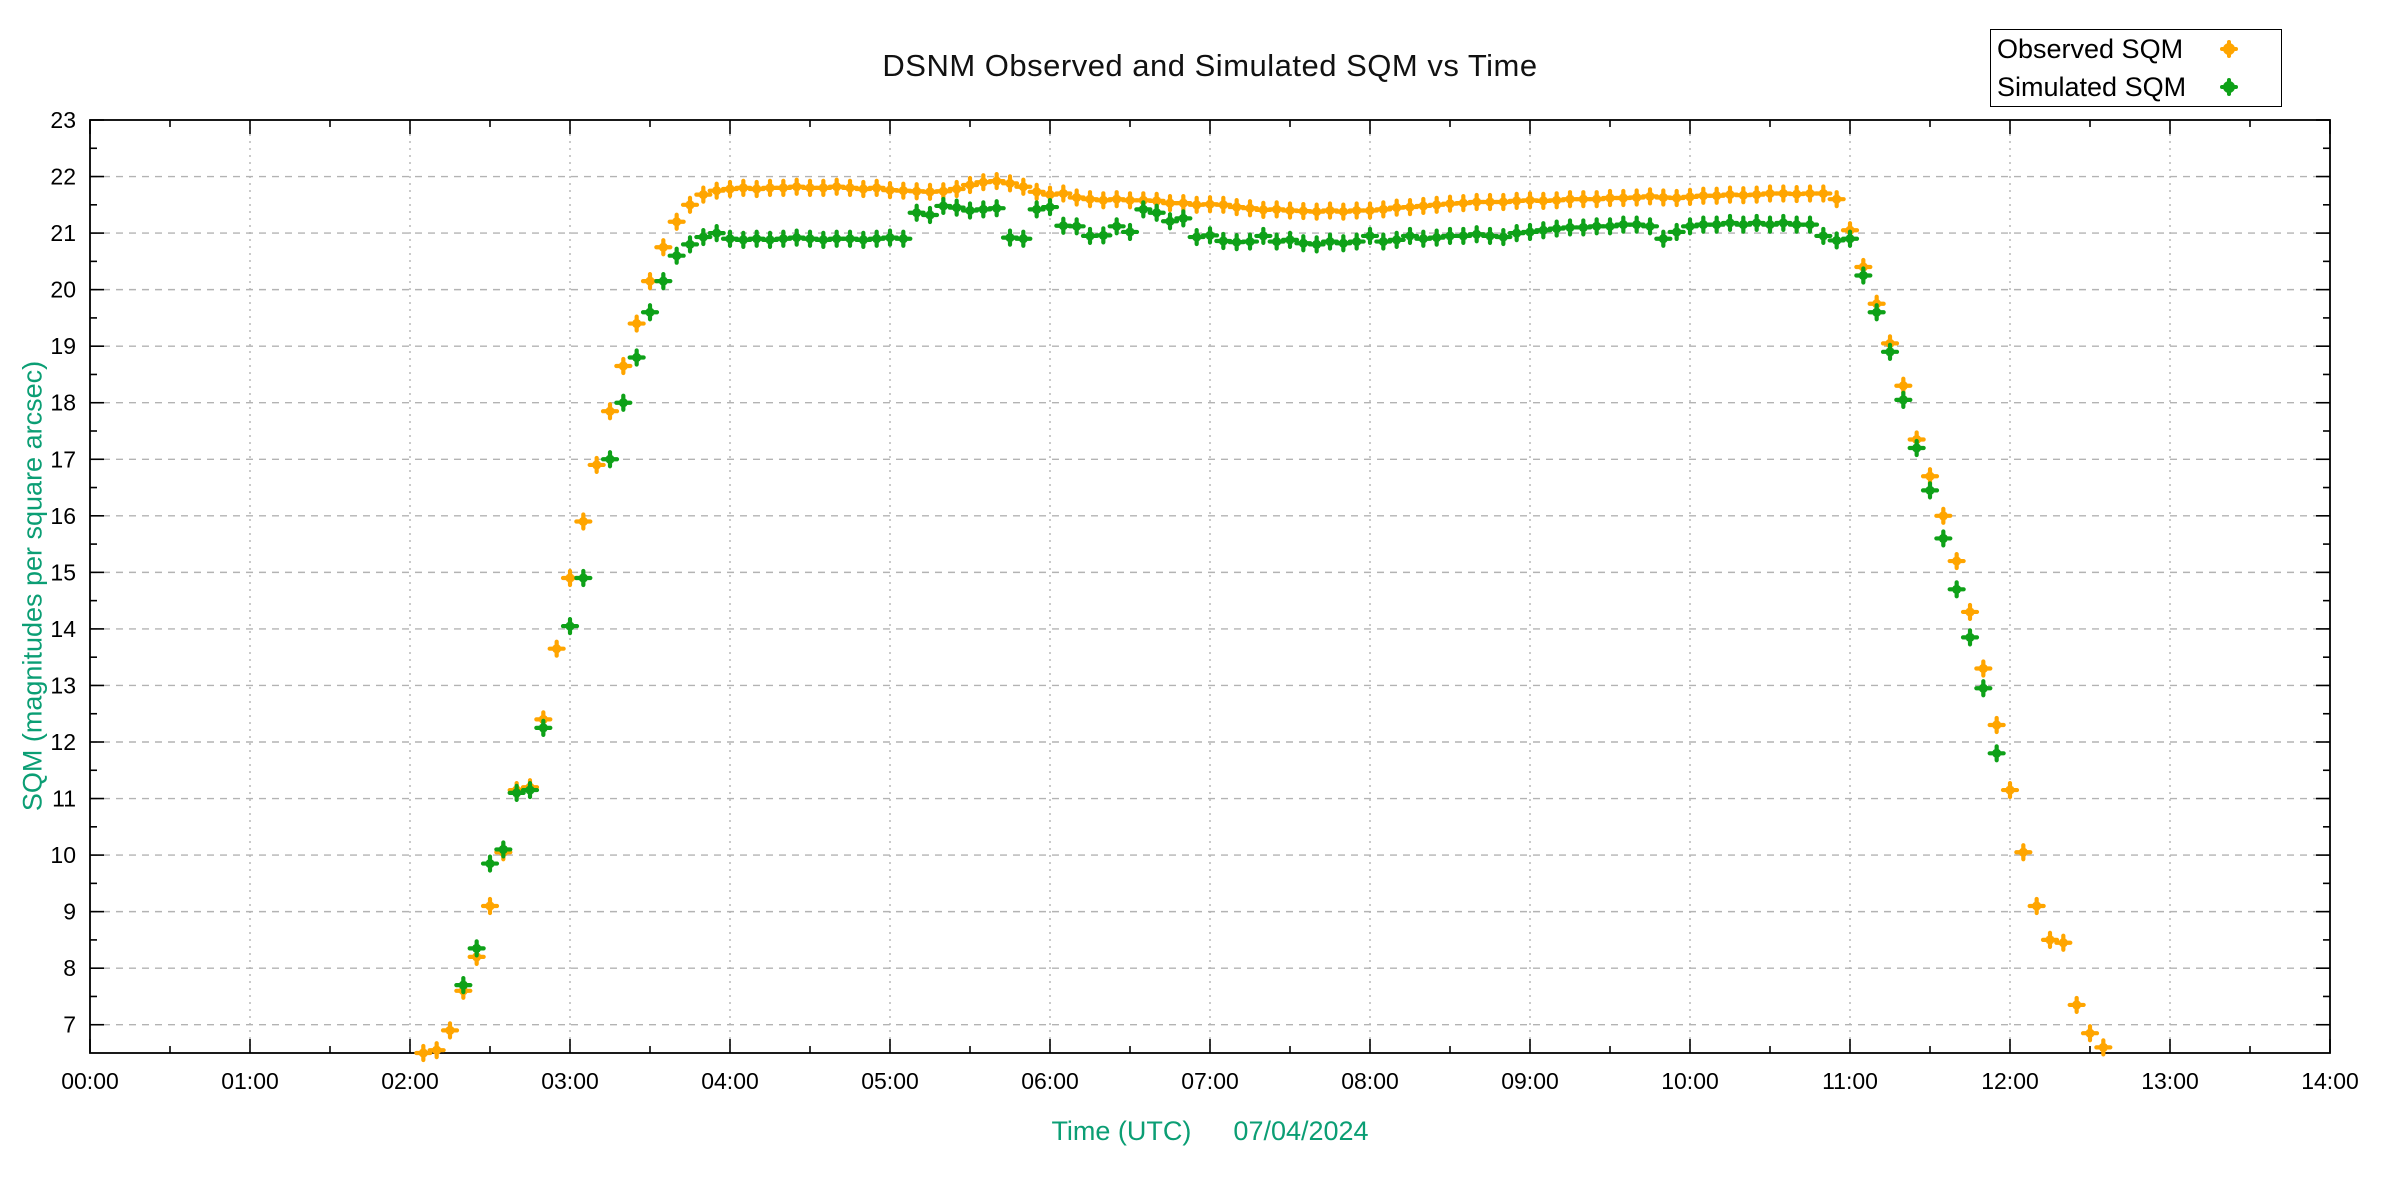  I want to click on svg-text: 05:00, so click(890, 1081).